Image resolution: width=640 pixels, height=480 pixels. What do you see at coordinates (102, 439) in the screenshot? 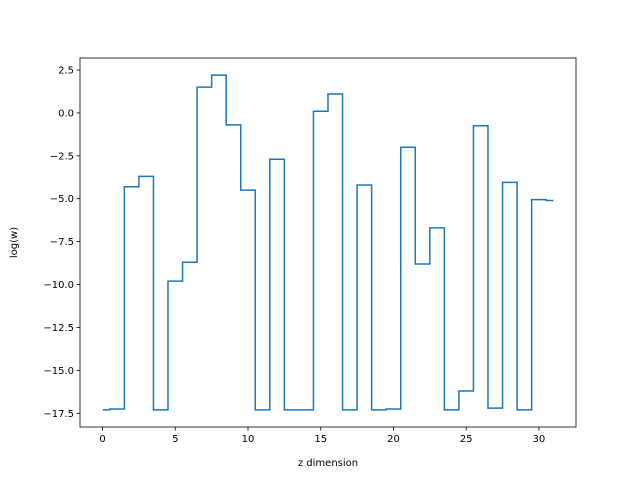
I see `x-tick-label-0: 0` at bounding box center [102, 439].